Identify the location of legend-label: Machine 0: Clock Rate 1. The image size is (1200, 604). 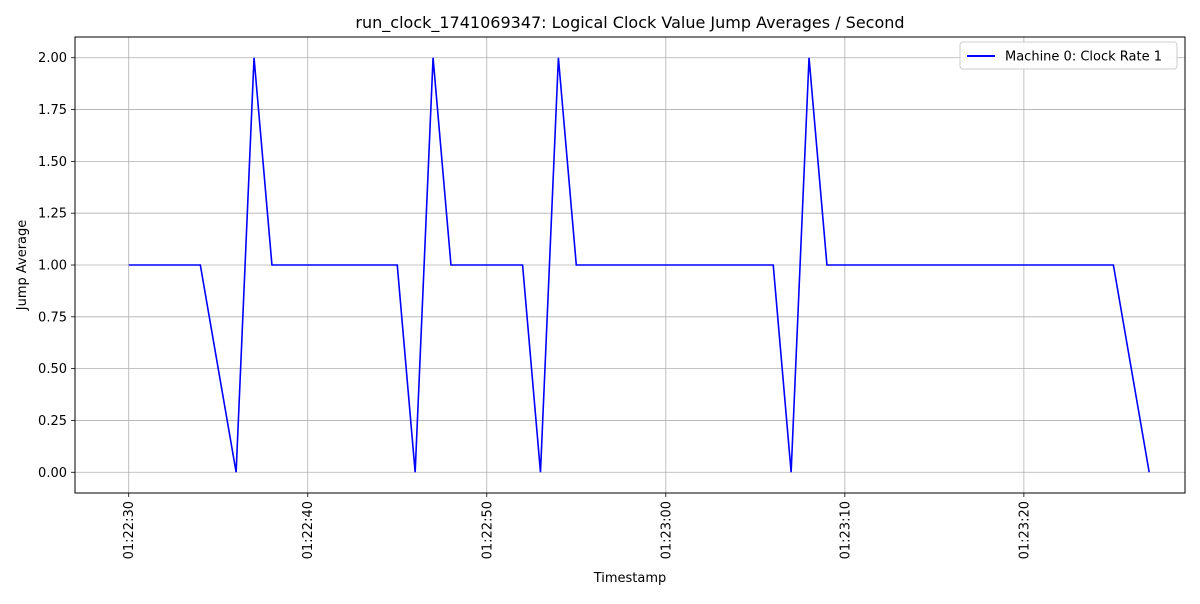
(1083, 57).